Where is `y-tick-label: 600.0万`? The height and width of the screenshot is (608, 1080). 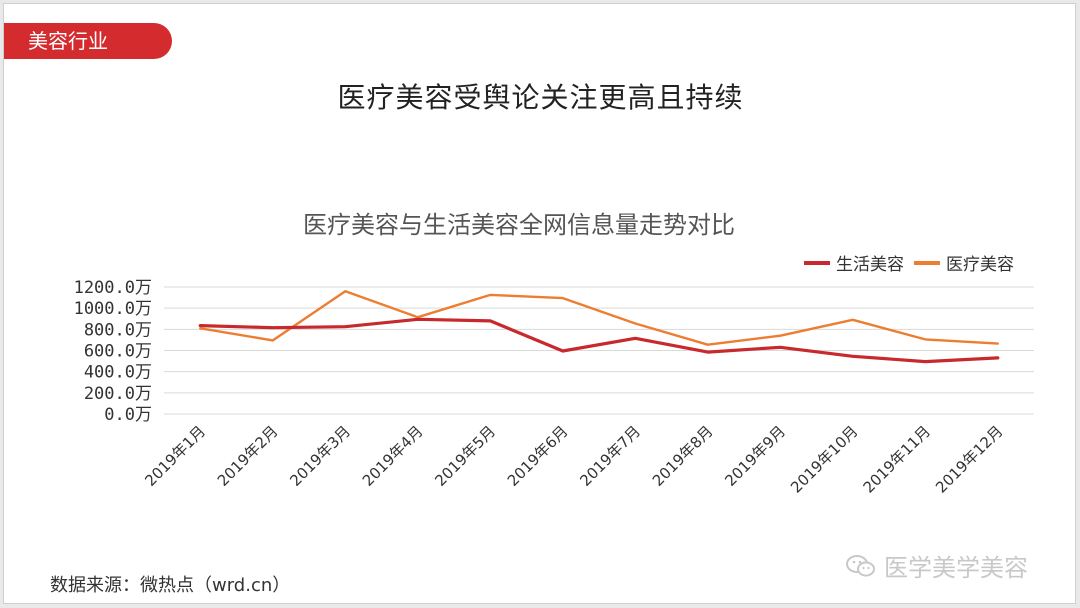
y-tick-label: 600.0万 is located at coordinates (118, 352).